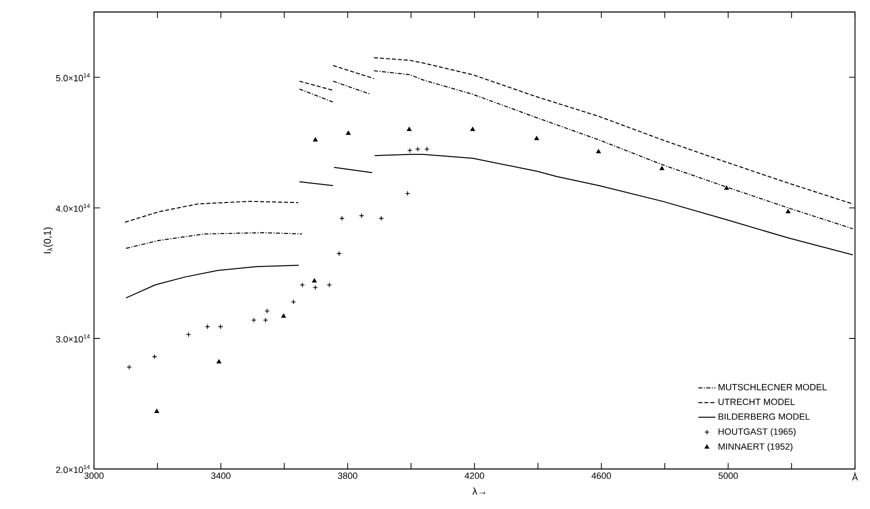 The image size is (870, 509). I want to click on legend-label: MUTSCHLECNER MODEL, so click(772, 387).